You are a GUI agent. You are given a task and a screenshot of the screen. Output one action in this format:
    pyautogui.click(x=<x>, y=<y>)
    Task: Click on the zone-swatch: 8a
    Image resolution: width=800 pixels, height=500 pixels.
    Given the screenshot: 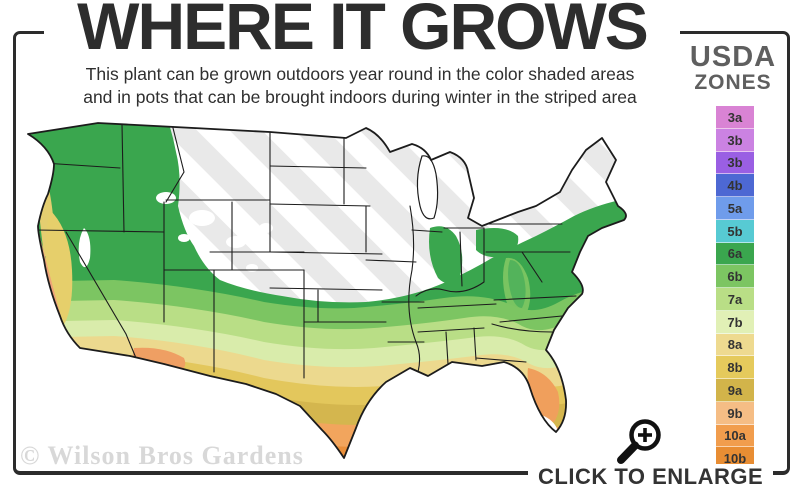 What is the action you would take?
    pyautogui.click(x=735, y=345)
    